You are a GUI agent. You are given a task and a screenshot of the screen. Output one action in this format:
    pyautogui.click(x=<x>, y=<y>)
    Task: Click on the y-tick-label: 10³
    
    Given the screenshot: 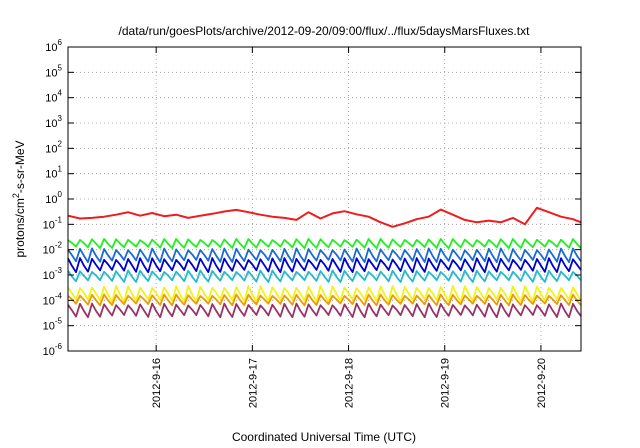 What is the action you would take?
    pyautogui.click(x=53, y=122)
    